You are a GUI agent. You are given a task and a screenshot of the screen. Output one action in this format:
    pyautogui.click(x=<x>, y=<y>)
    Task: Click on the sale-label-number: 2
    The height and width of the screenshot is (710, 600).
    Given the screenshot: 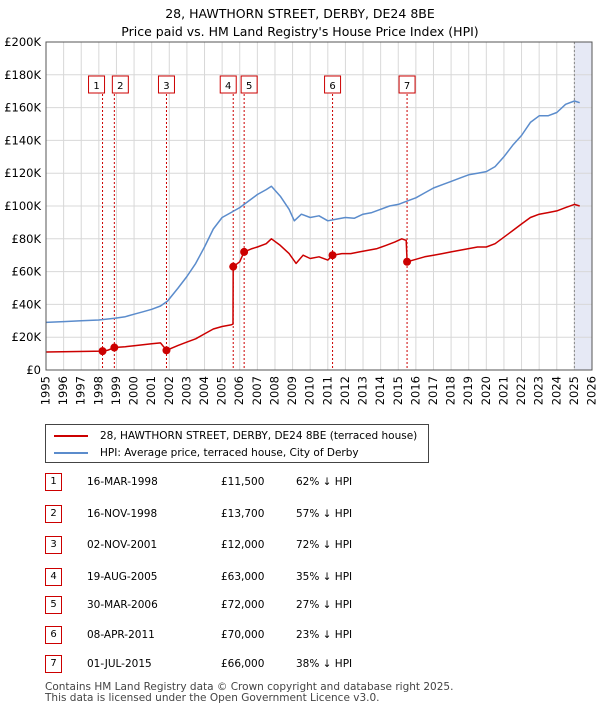 What is the action you would take?
    pyautogui.click(x=120, y=86)
    